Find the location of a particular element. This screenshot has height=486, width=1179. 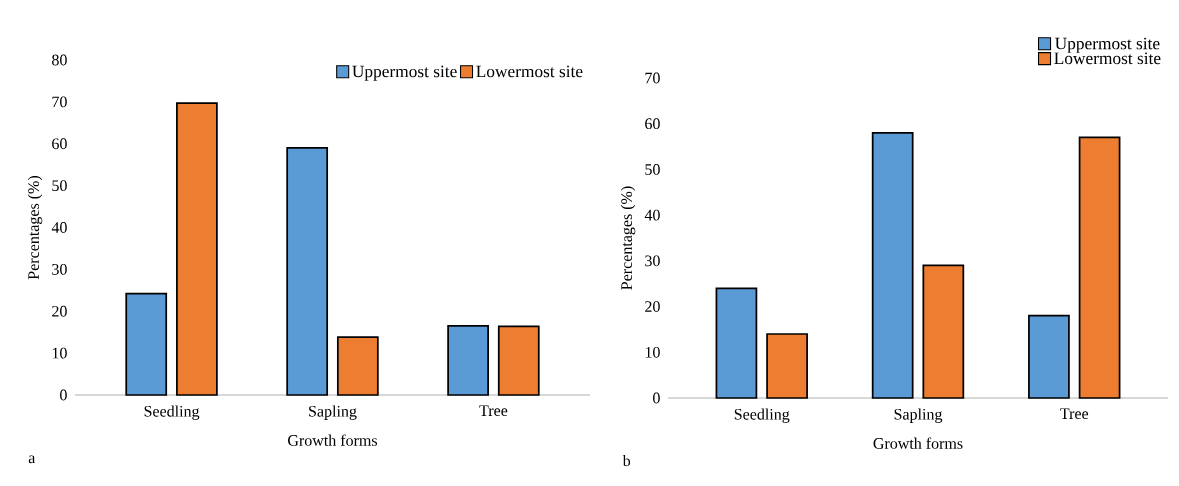

text: a is located at coordinates (32, 459).